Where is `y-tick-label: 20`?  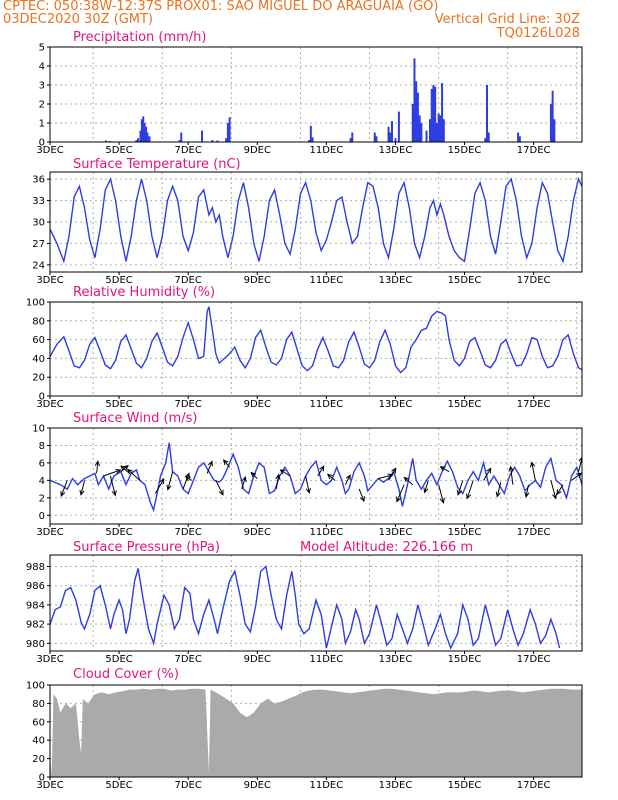
y-tick-label: 20 is located at coordinates (38, 759).